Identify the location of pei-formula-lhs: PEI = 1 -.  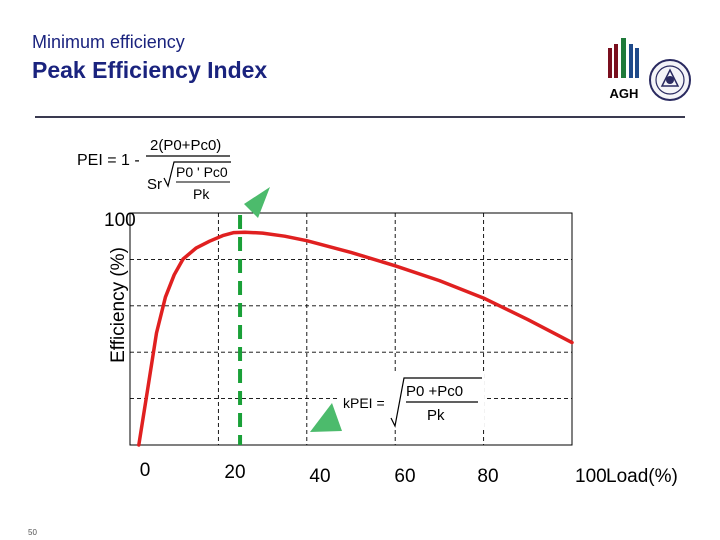
(108, 160).